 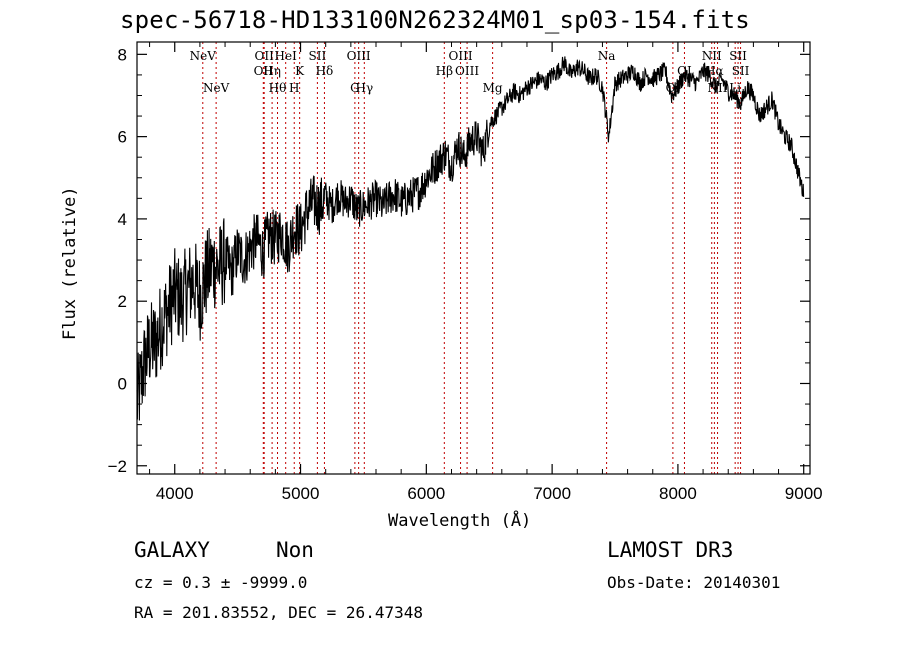 I want to click on x-tick-label: 5000, so click(x=301, y=493).